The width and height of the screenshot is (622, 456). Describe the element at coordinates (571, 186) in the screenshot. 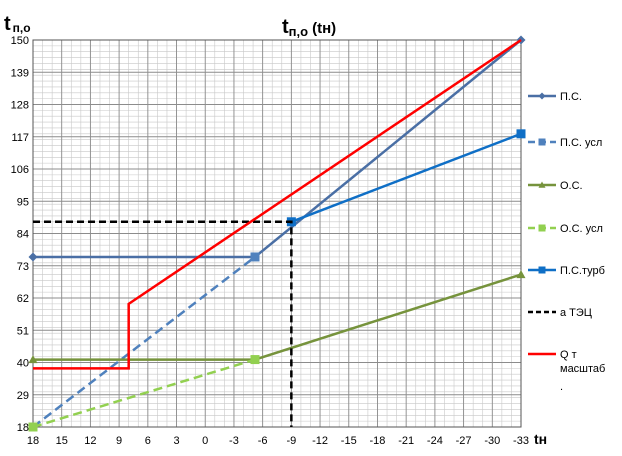

I see `legend-label: О.С.` at that location.